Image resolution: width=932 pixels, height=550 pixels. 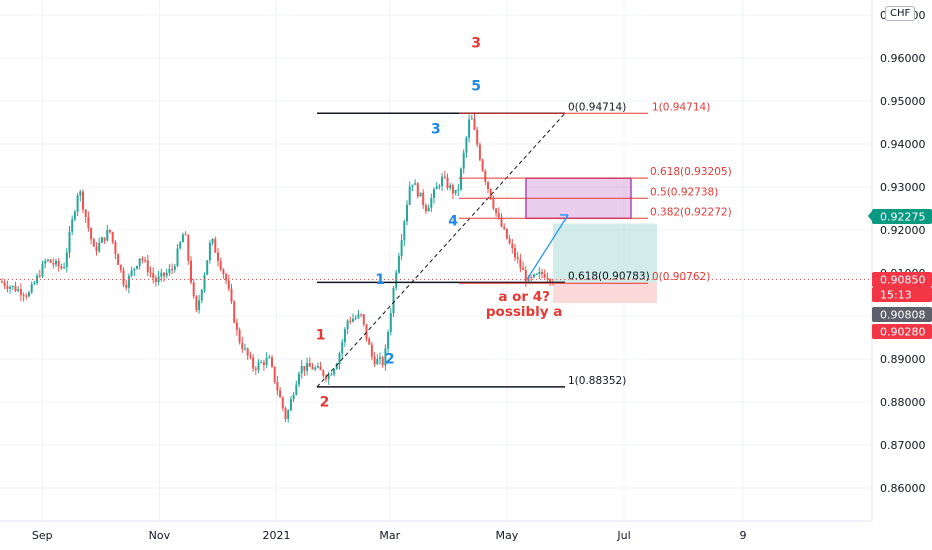 I want to click on x-tick-label: 2021, so click(x=276, y=535).